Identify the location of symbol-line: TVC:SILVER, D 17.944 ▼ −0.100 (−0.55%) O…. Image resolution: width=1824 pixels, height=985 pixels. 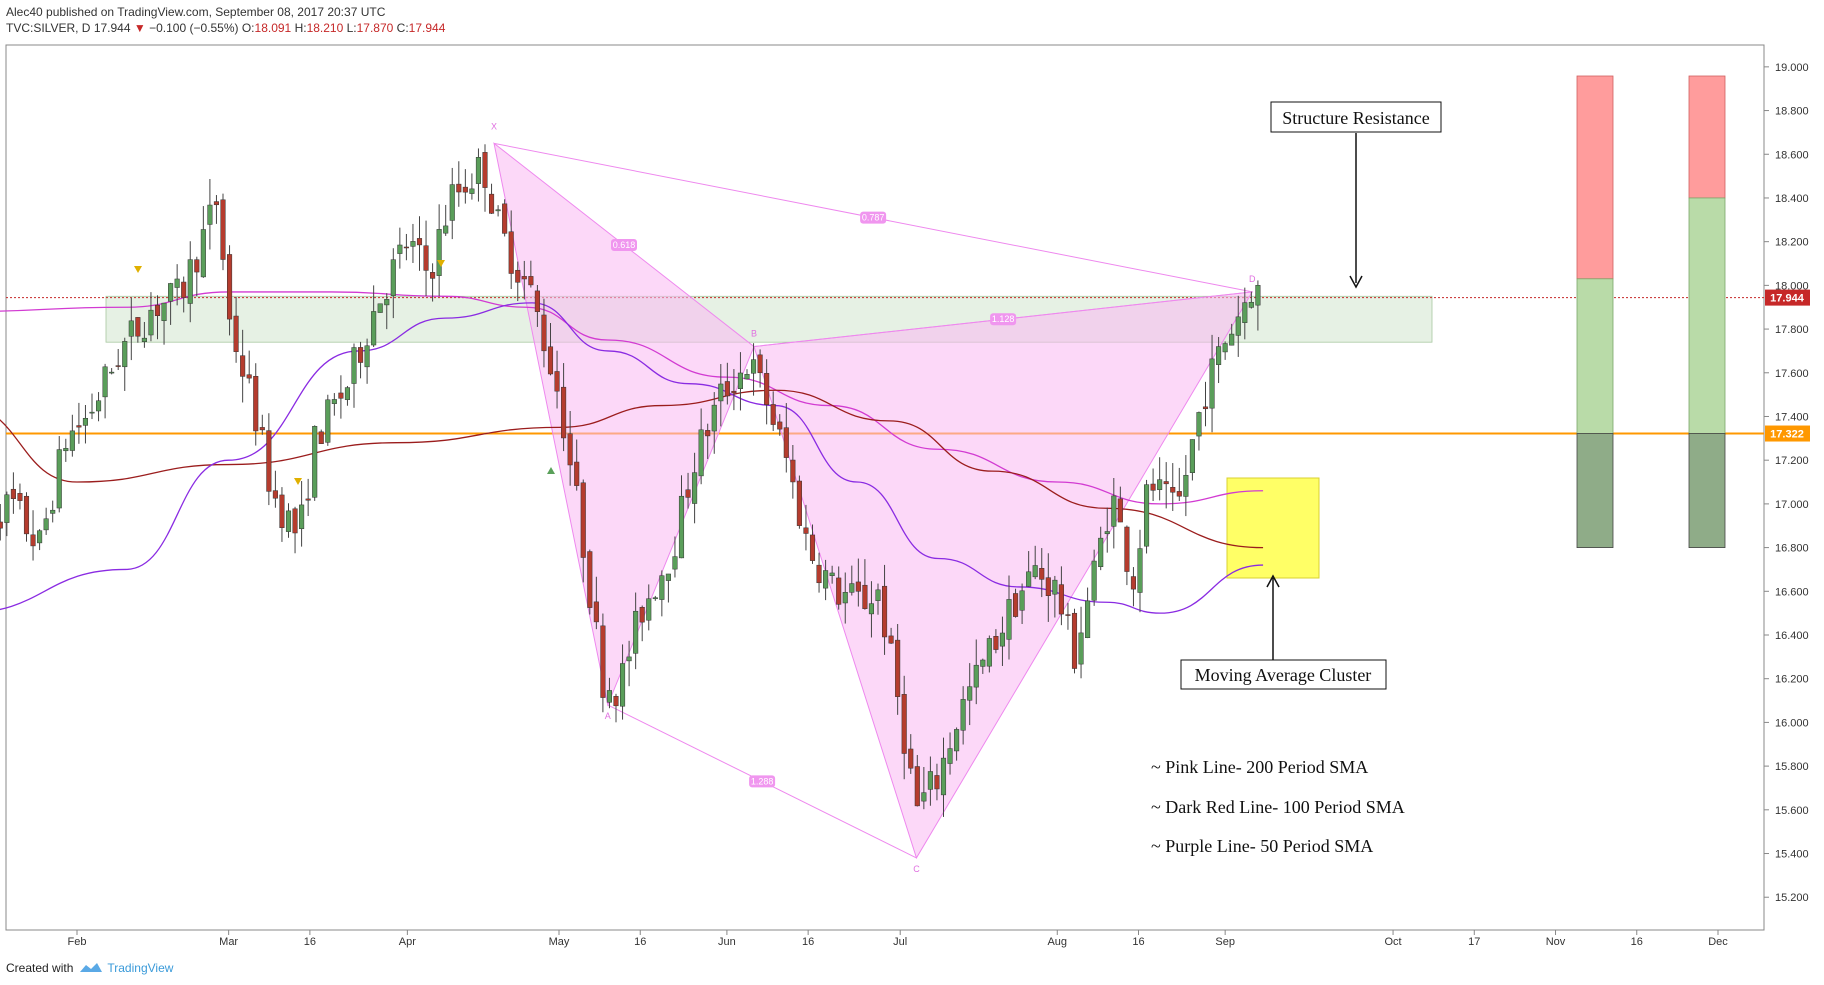
(225, 28).